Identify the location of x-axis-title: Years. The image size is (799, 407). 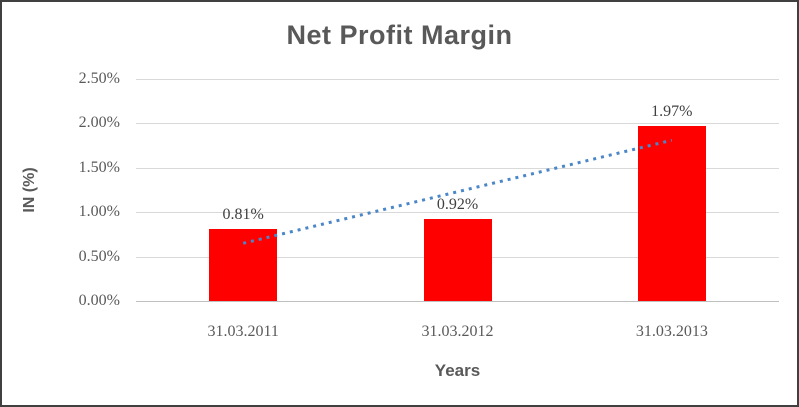
(457, 370).